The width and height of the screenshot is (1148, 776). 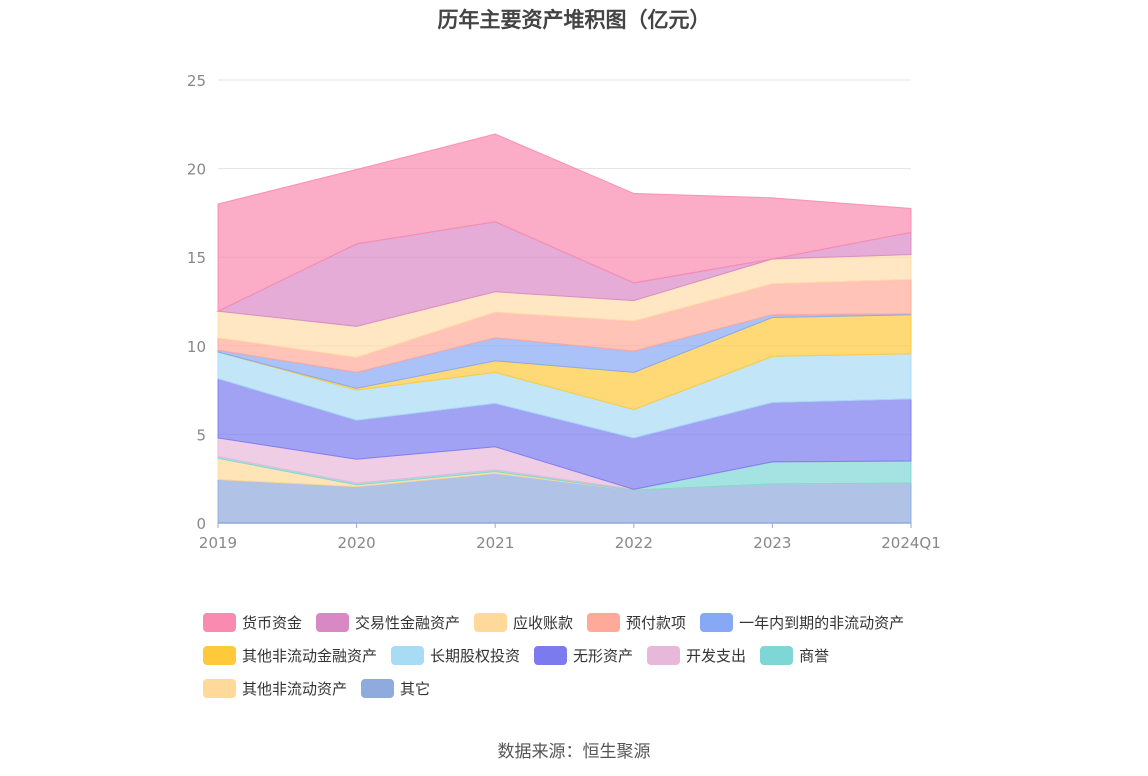 What do you see at coordinates (310, 656) in the screenshot?
I see `legend-label: 其他非流动金融资产` at bounding box center [310, 656].